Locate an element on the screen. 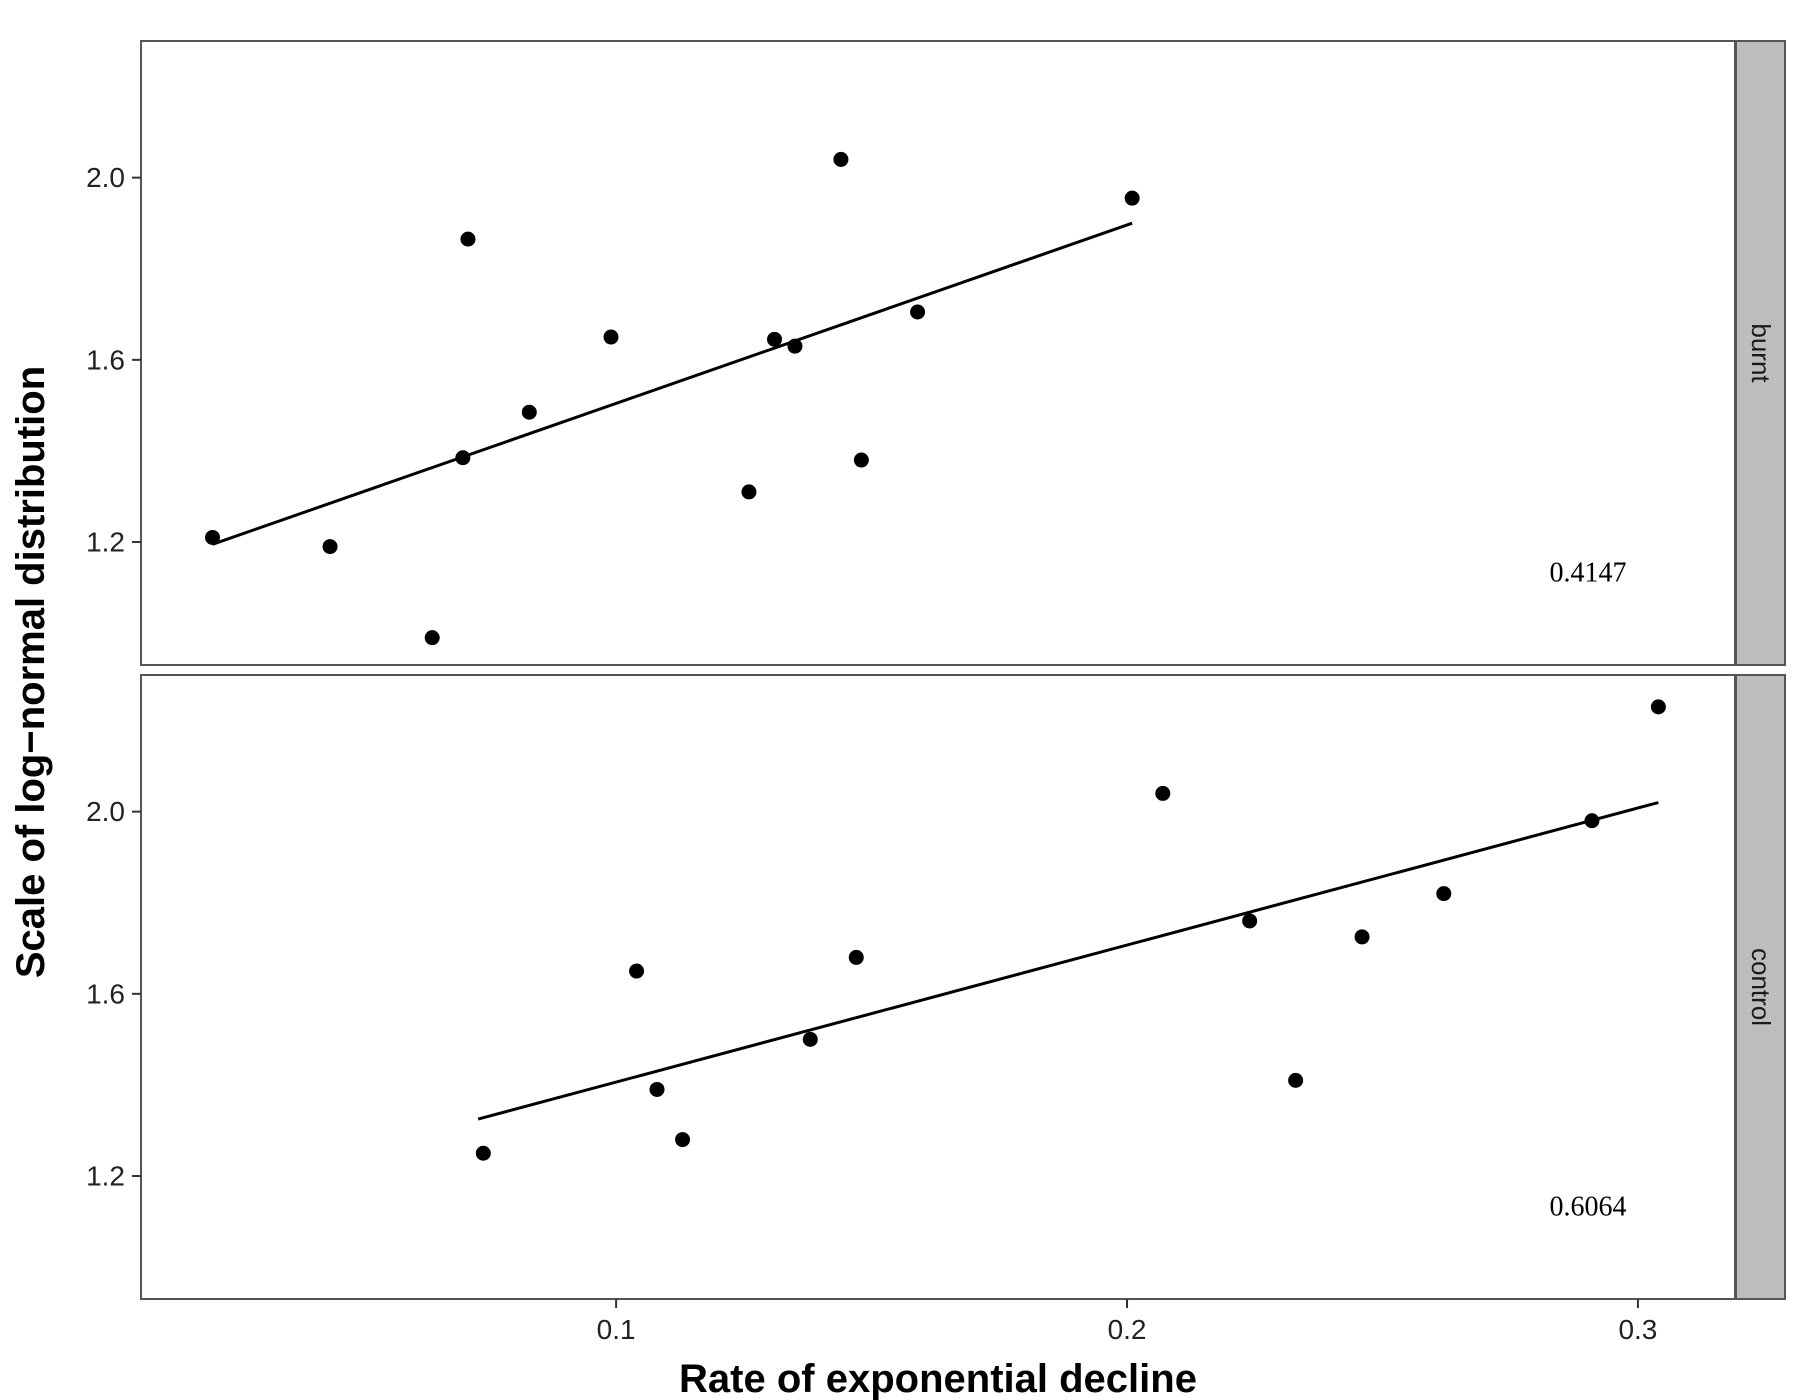  x-axis-title: Rate of exponential decline is located at coordinates (938, 1378).